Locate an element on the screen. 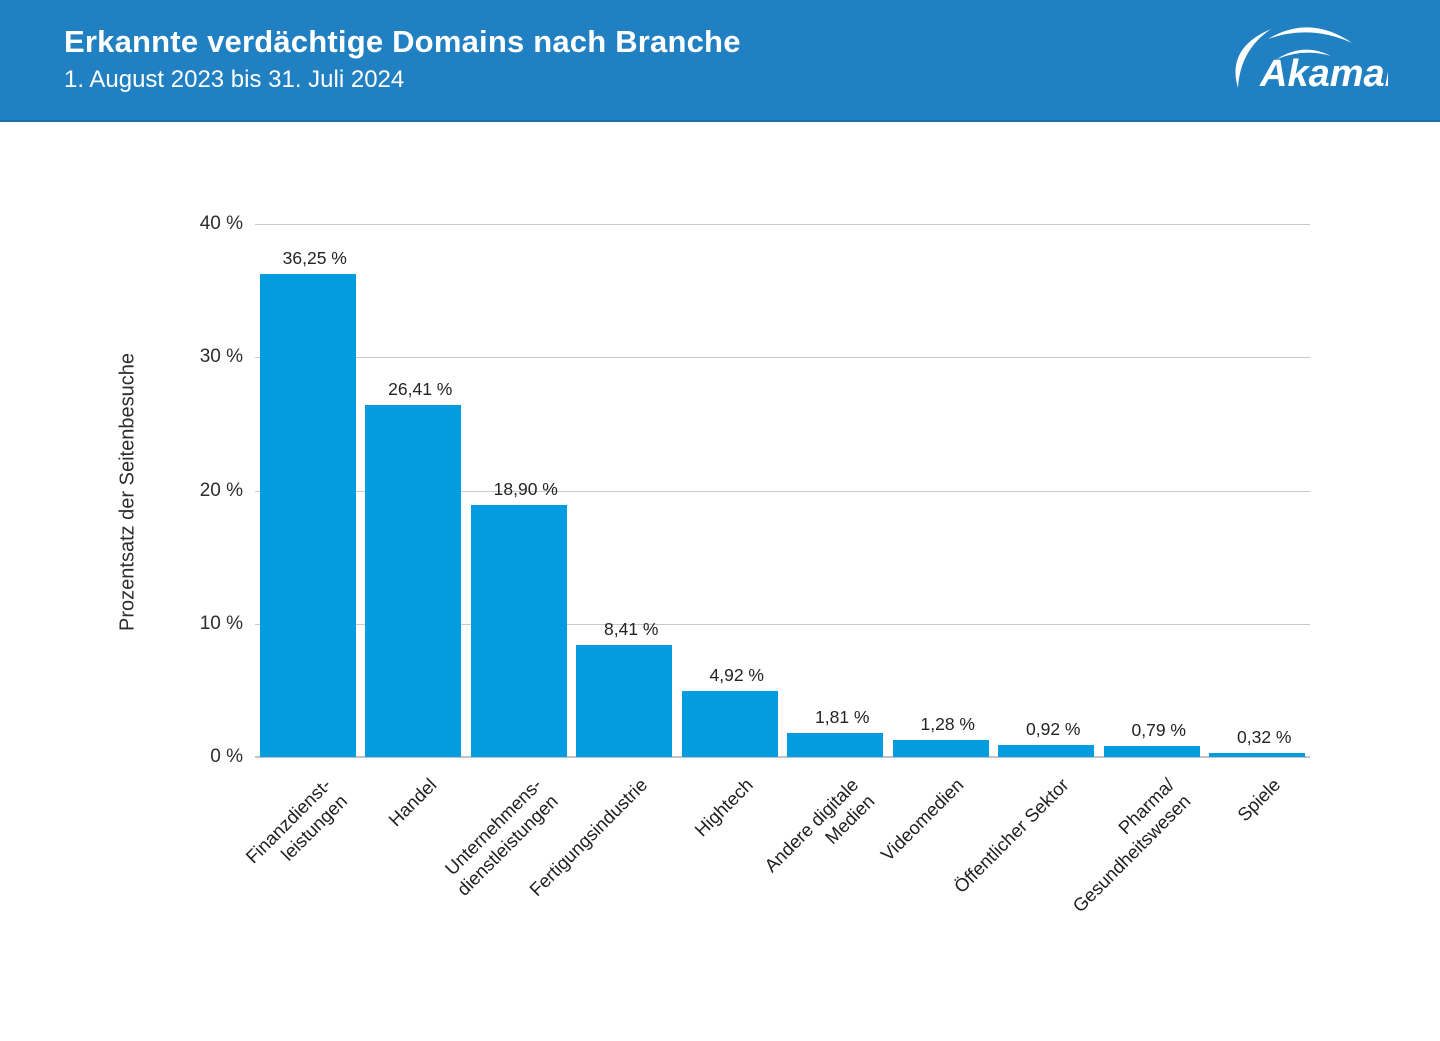 Image resolution: width=1440 pixels, height=1041 pixels. bar-value-label: 1,28 % is located at coordinates (947, 723).